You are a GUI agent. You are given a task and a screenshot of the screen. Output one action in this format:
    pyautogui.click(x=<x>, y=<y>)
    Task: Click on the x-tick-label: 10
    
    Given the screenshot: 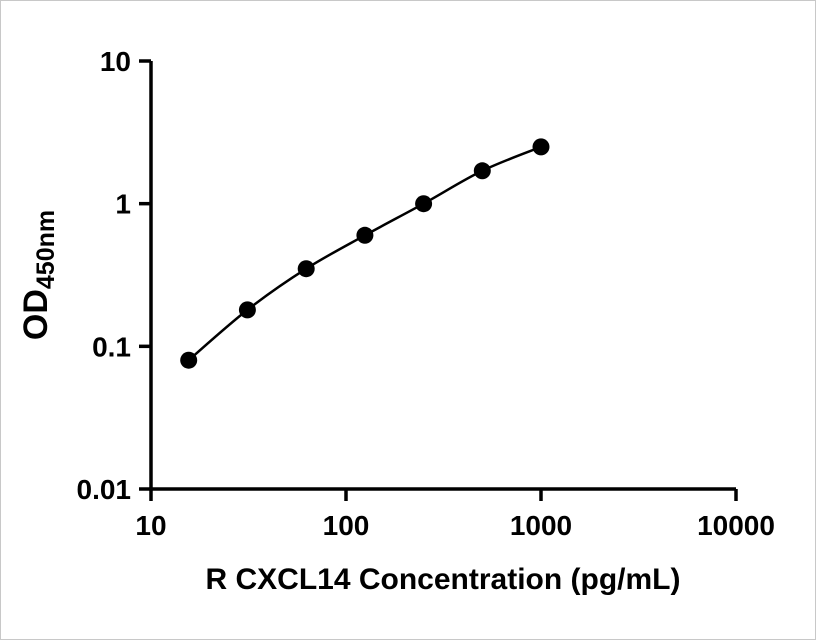 What is the action you would take?
    pyautogui.click(x=150, y=525)
    